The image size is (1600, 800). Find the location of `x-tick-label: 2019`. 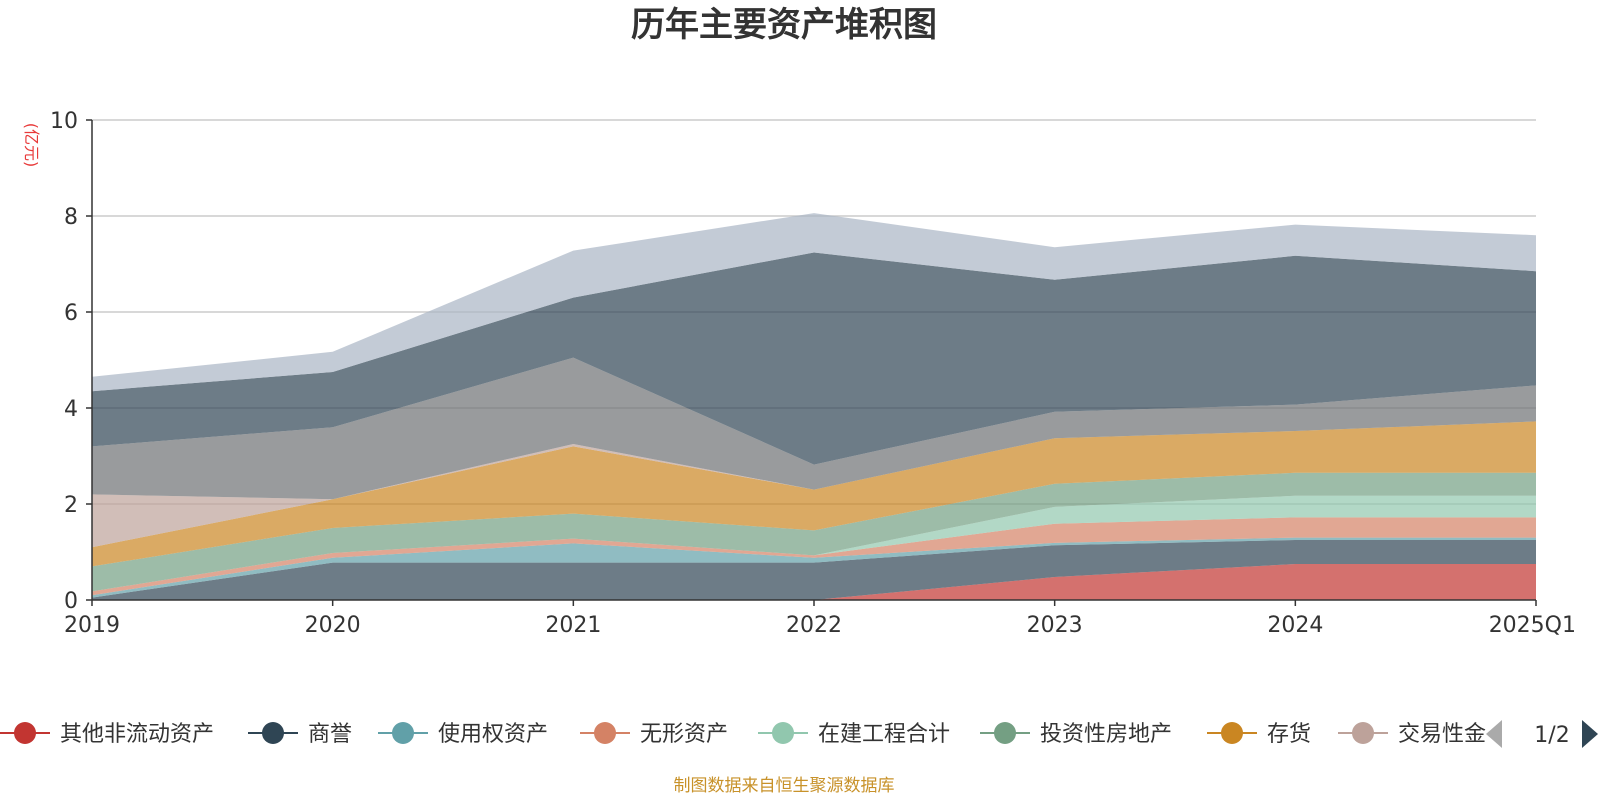

x-tick-label: 2019 is located at coordinates (92, 625).